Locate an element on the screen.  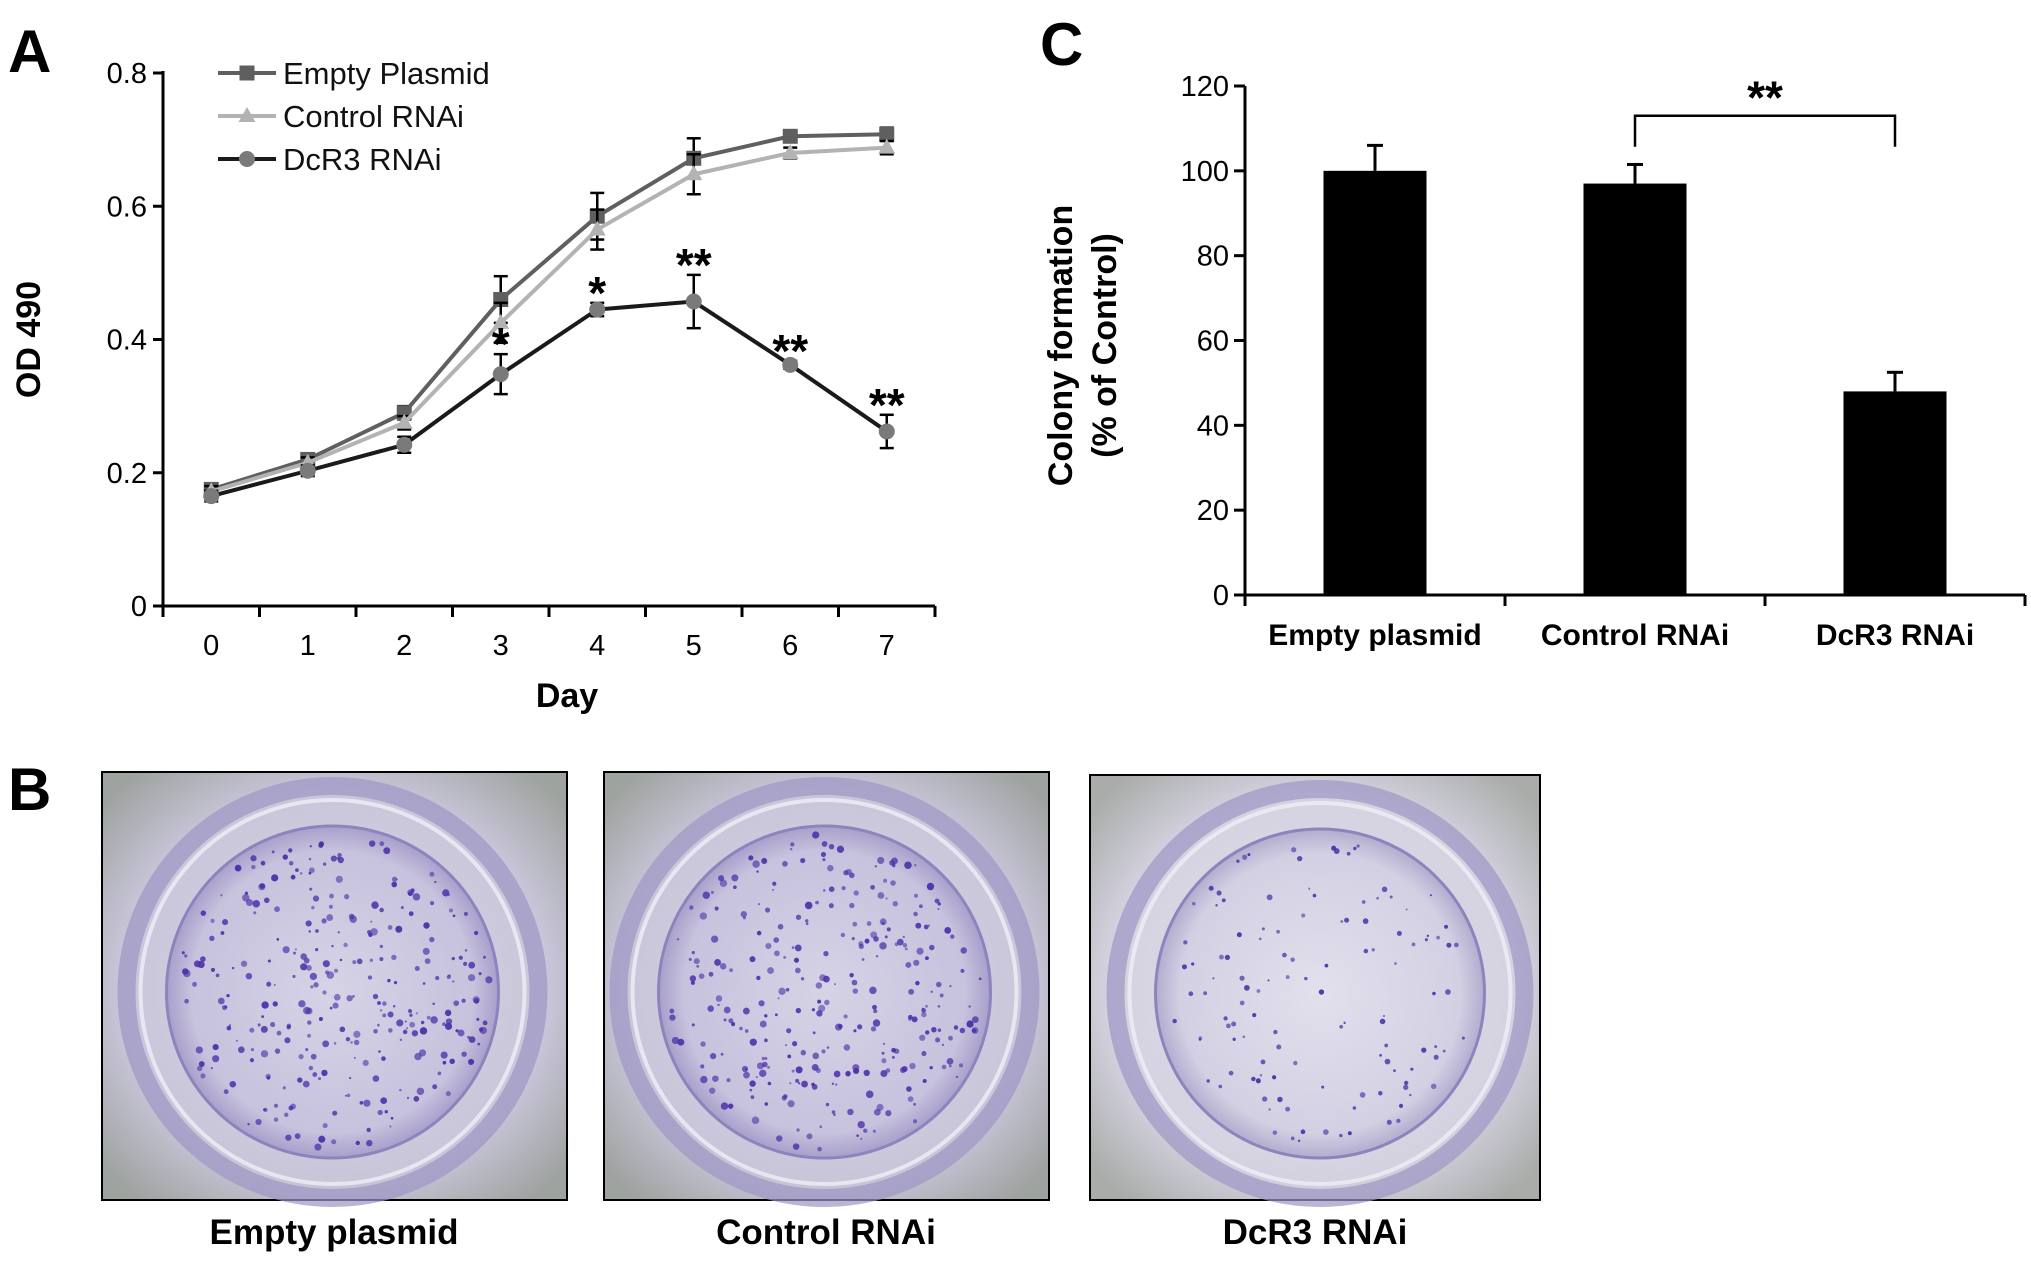
dish-rim-highlight is located at coordinates (824, 992).